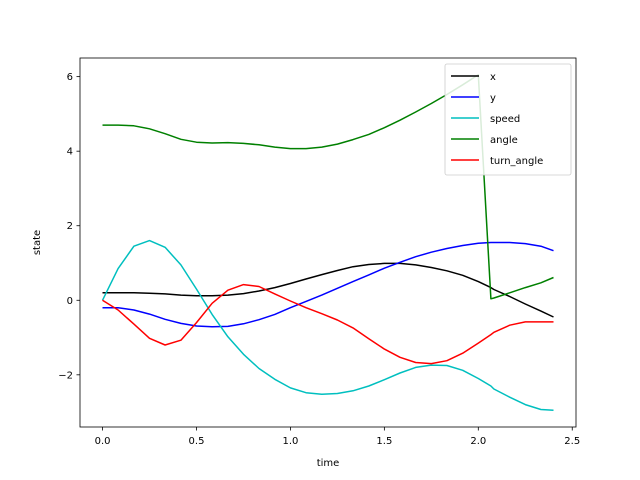 The width and height of the screenshot is (640, 480). Describe the element at coordinates (290, 441) in the screenshot. I see `x-tick-label: 1.0` at that location.